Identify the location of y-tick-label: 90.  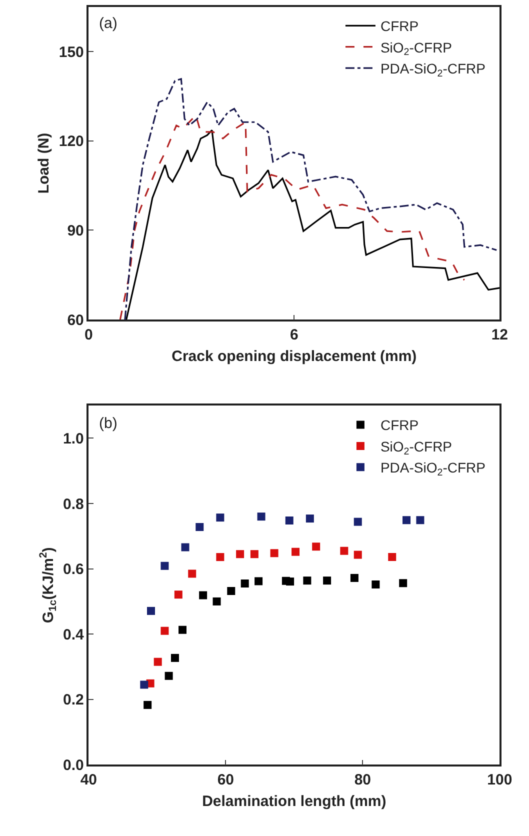
(75, 231).